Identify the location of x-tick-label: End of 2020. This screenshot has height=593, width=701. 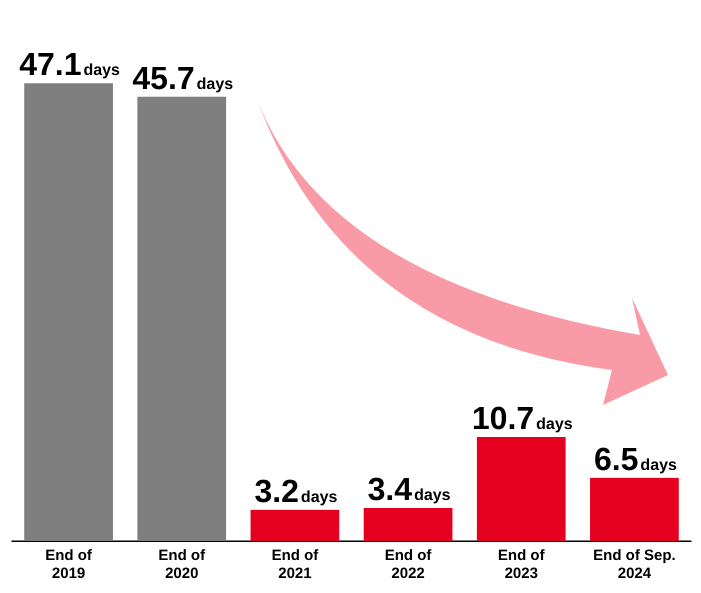
(182, 564).